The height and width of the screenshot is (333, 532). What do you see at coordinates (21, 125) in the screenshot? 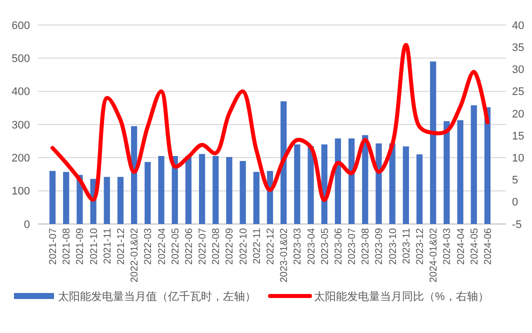
I see `y-tick-label: 300` at bounding box center [21, 125].